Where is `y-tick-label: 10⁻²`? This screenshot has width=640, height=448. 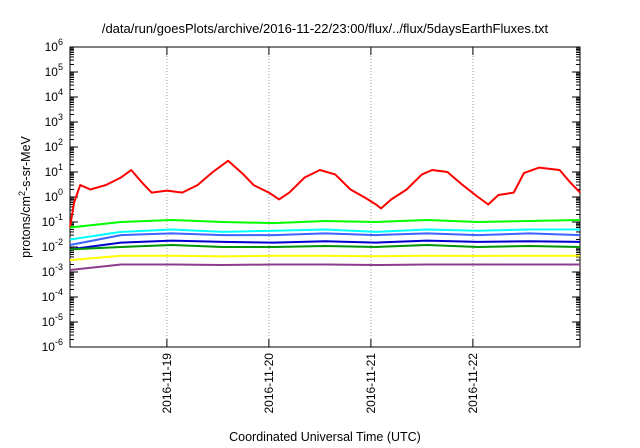 y-tick-label: 10⁻² is located at coordinates (52, 245).